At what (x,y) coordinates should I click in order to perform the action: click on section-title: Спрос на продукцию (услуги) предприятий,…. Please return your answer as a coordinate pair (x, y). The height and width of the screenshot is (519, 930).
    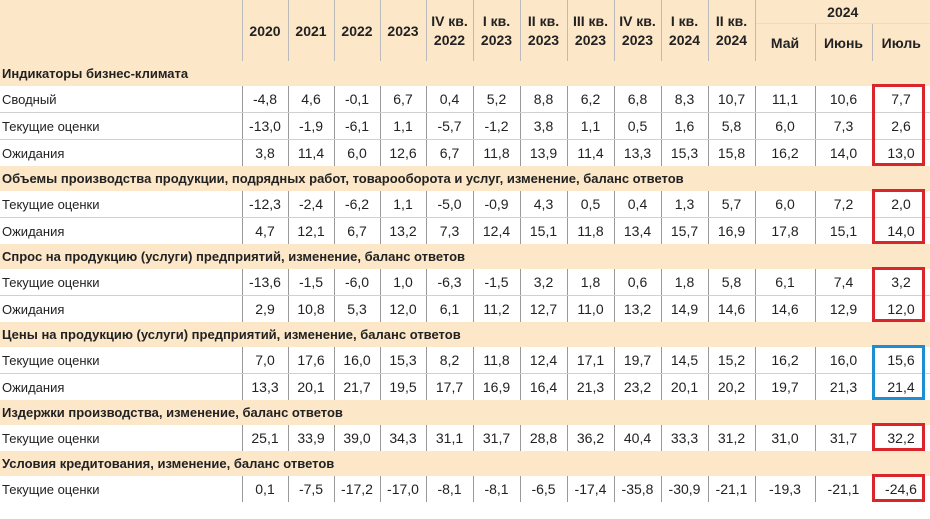
    Looking at the image, I should click on (465, 256).